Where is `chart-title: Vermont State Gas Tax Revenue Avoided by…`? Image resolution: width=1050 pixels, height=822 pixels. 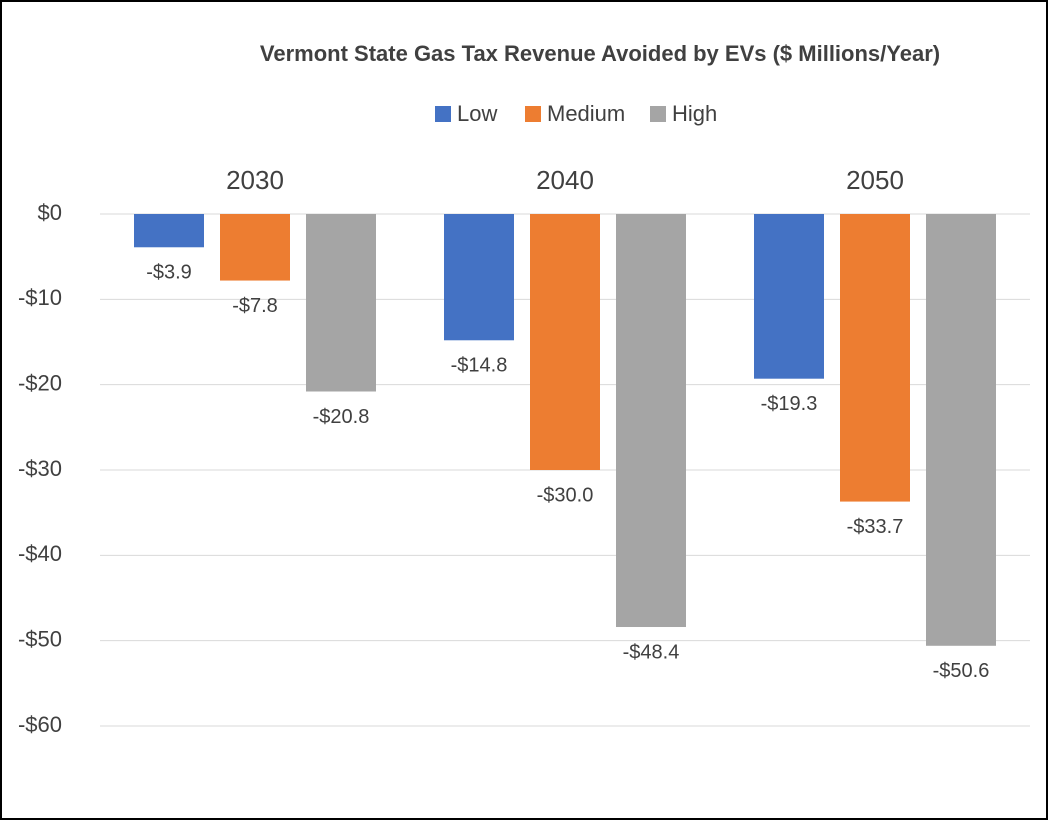 chart-title: Vermont State Gas Tax Revenue Avoided by… is located at coordinates (600, 53).